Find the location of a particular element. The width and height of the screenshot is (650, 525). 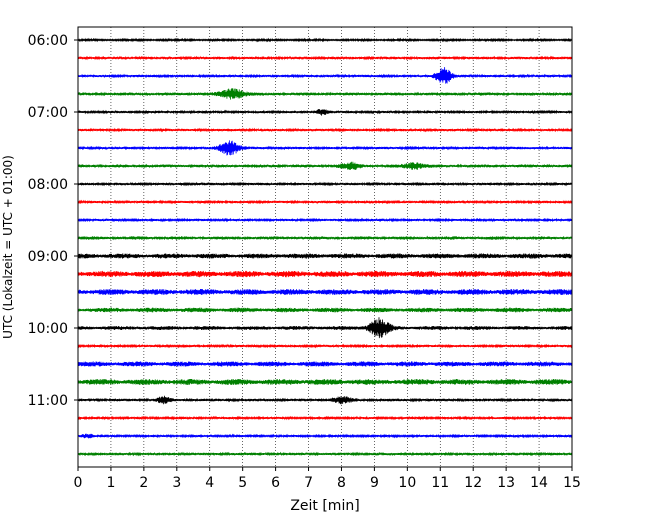

x-tick-label: 10 is located at coordinates (407, 483).